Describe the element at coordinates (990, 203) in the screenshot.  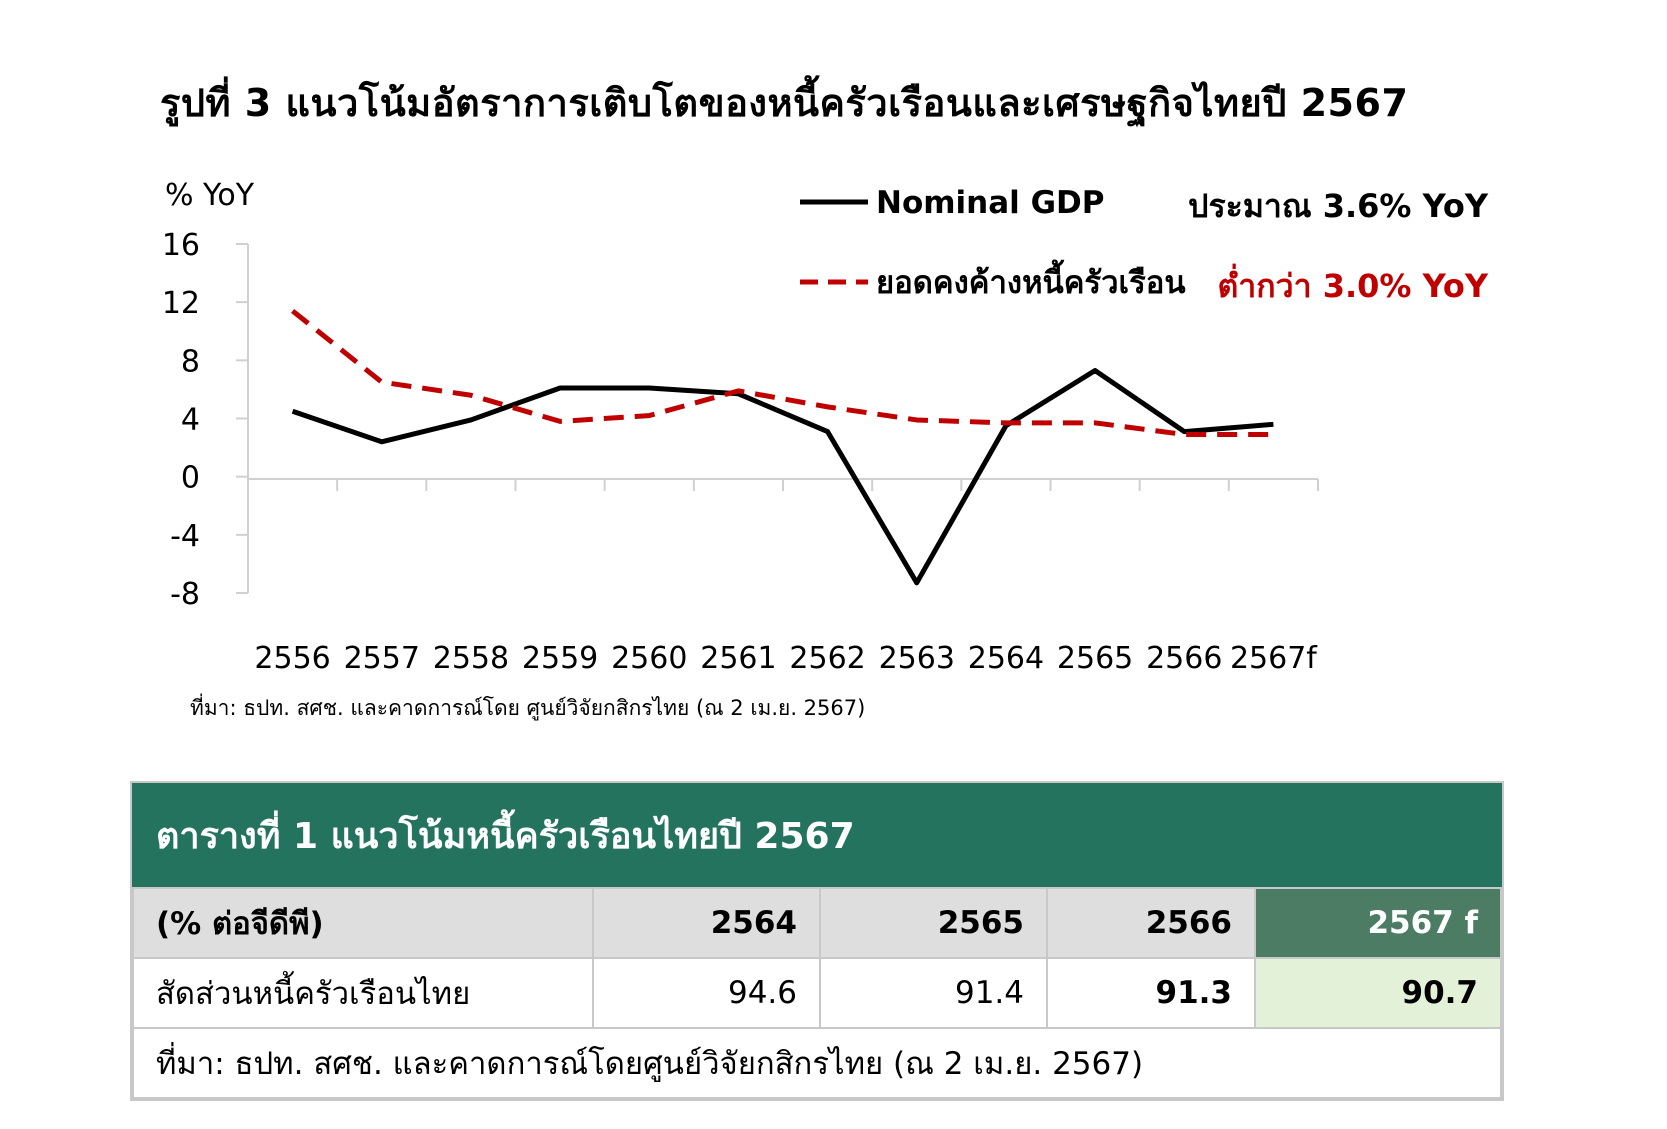
I see `legend-label: Nominal GDP` at that location.